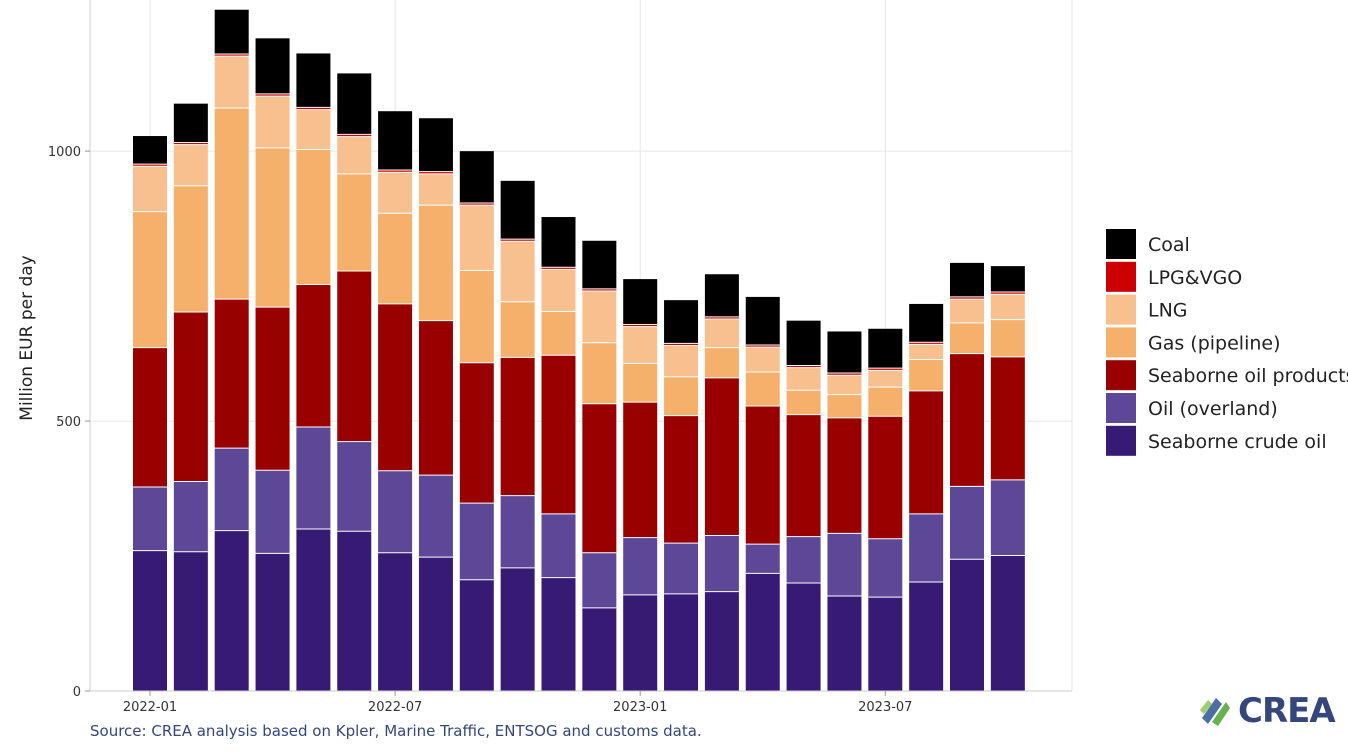 This screenshot has width=1348, height=754. Describe the element at coordinates (967, 523) in the screenshot. I see `bar-oil-overland--2023-09` at that location.